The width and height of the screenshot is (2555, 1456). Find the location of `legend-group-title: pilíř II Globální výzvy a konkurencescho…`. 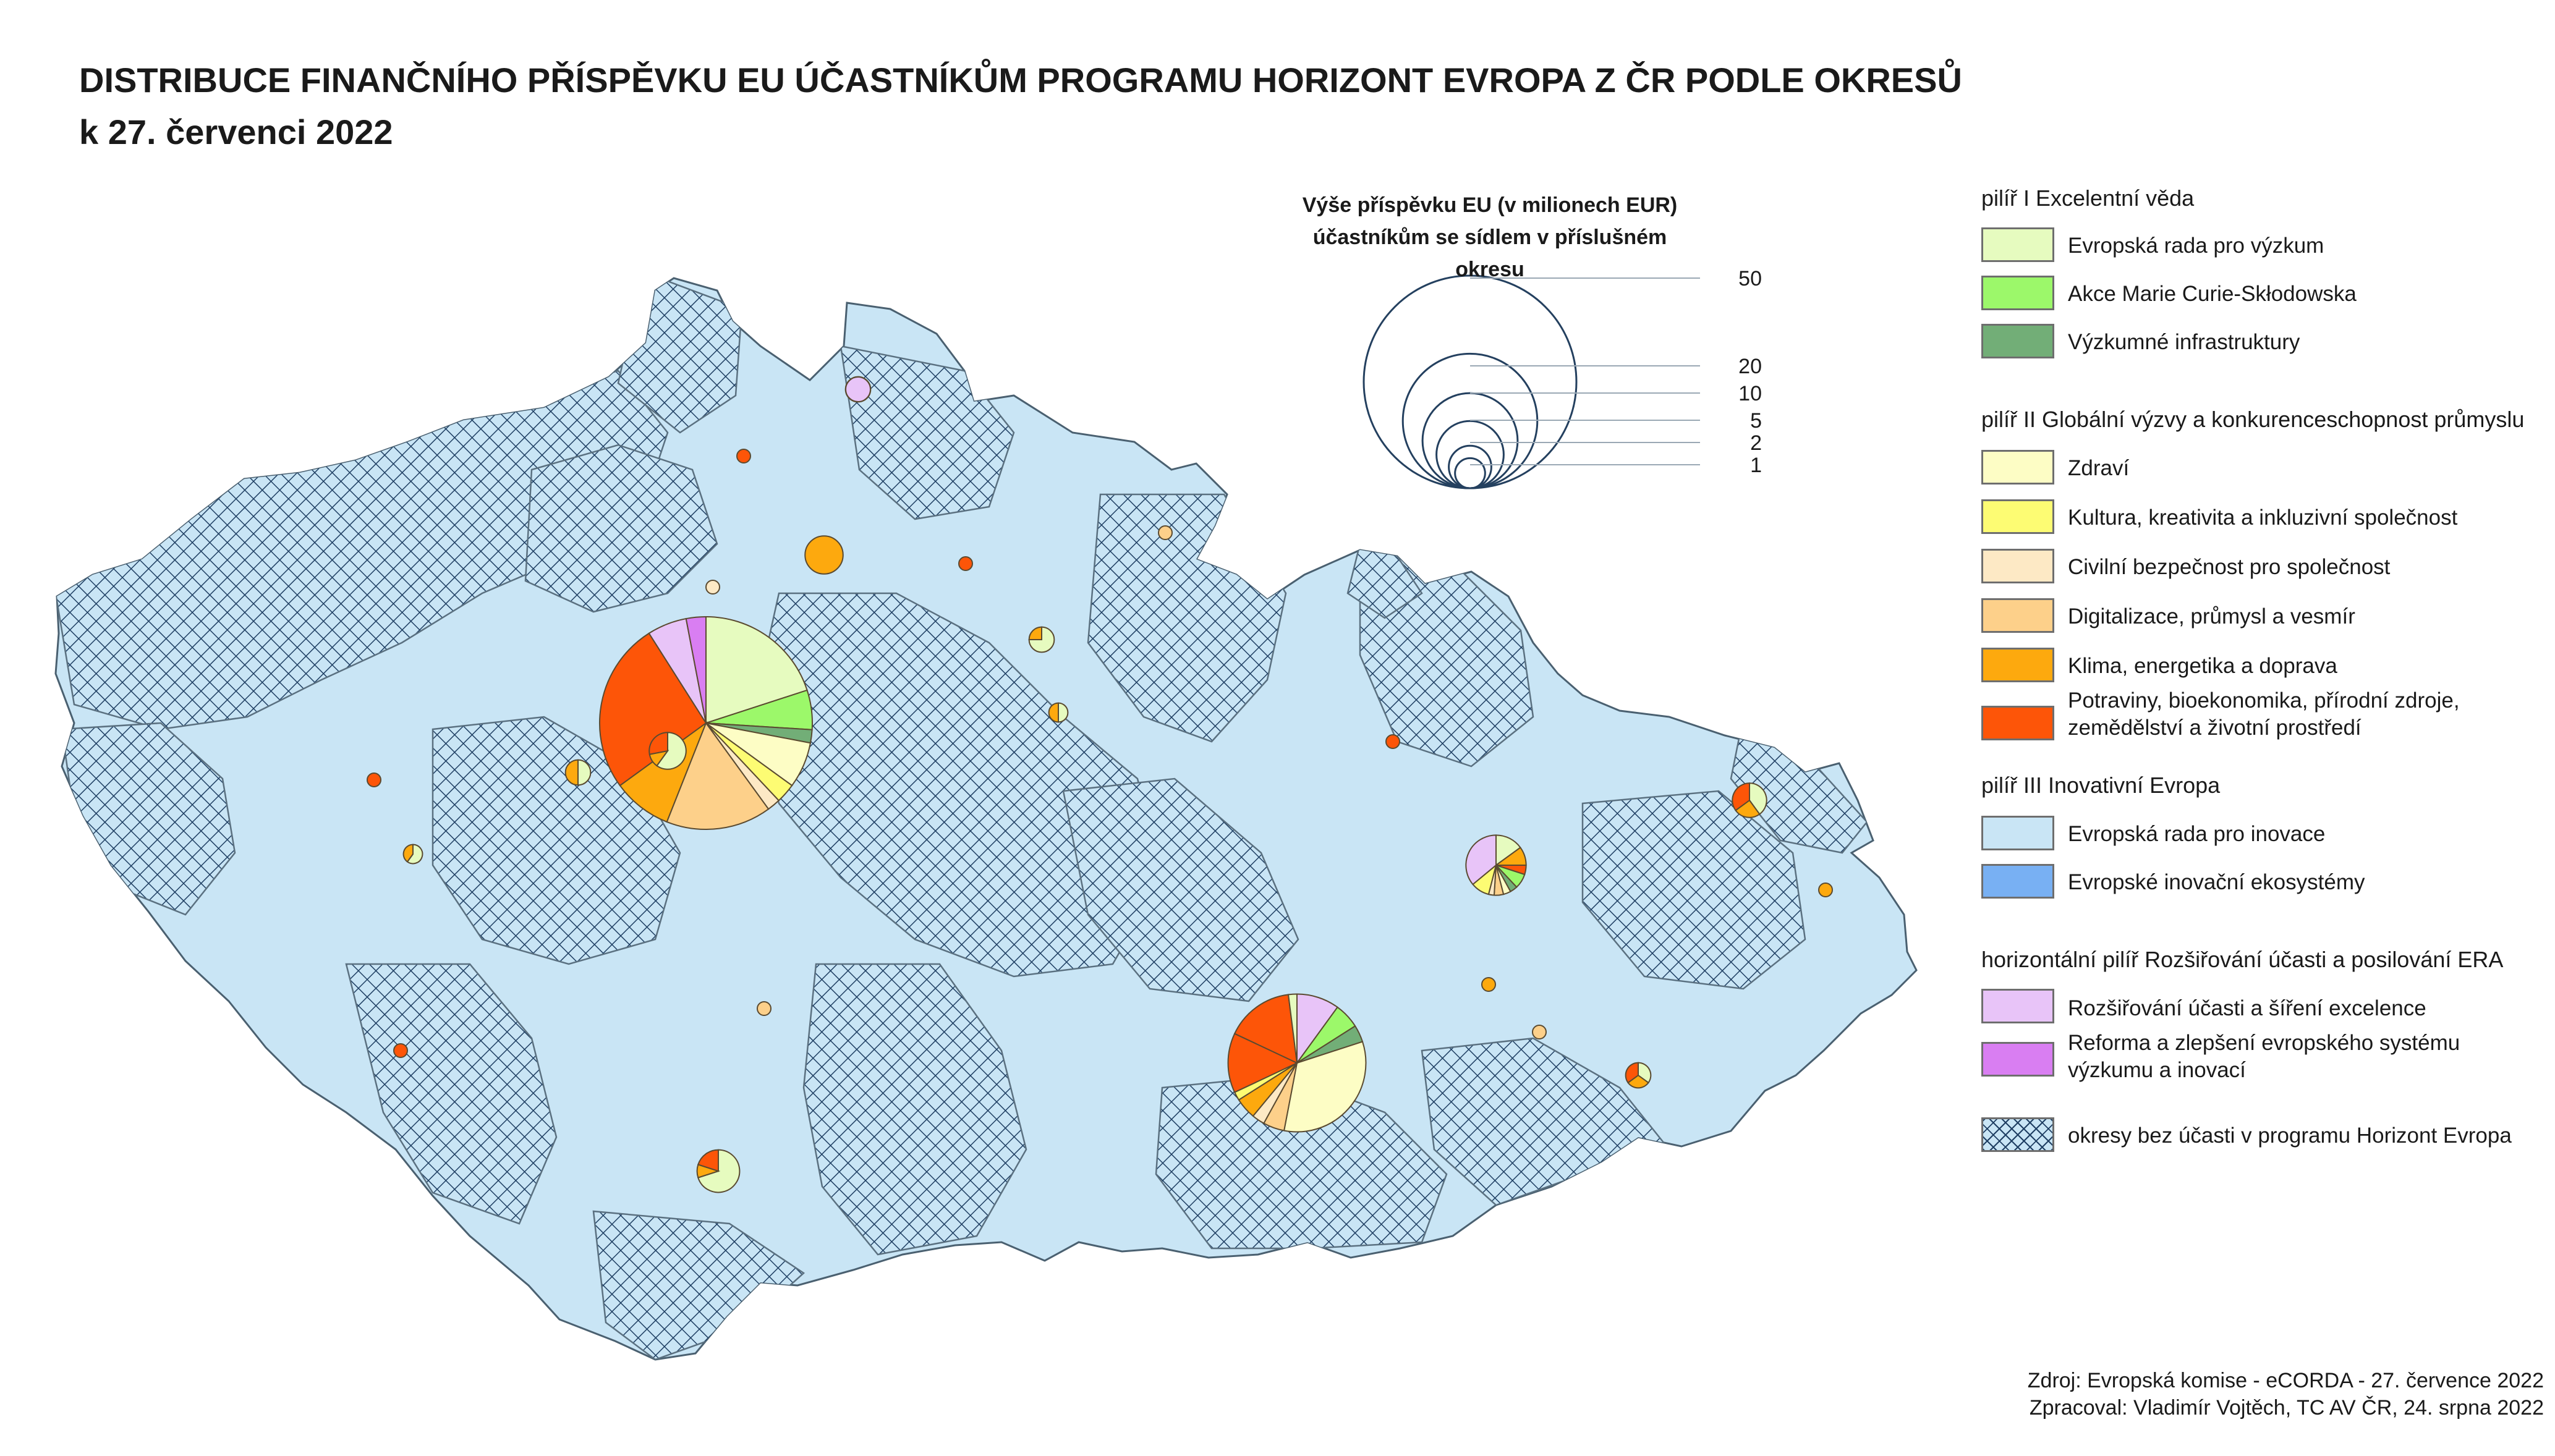

legend-group-title: pilíř II Globální výzvy a konkurencescho… is located at coordinates (2253, 419).